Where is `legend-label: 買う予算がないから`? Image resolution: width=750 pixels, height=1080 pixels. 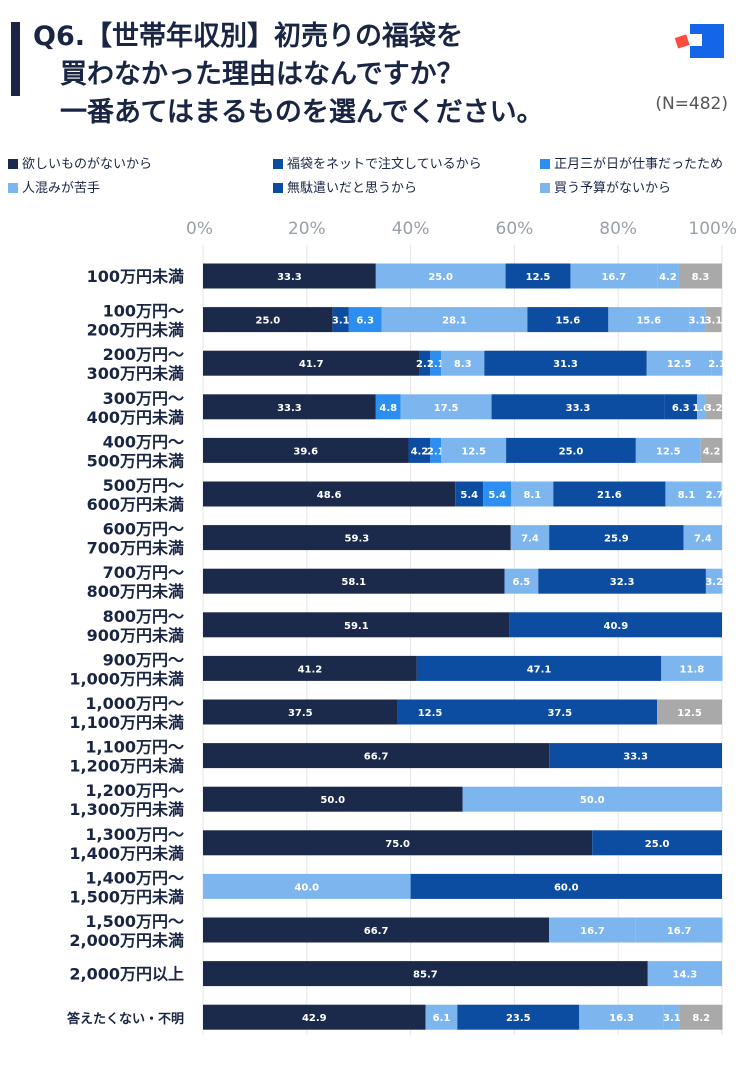
legend-label: 買う予算がないから is located at coordinates (613, 188).